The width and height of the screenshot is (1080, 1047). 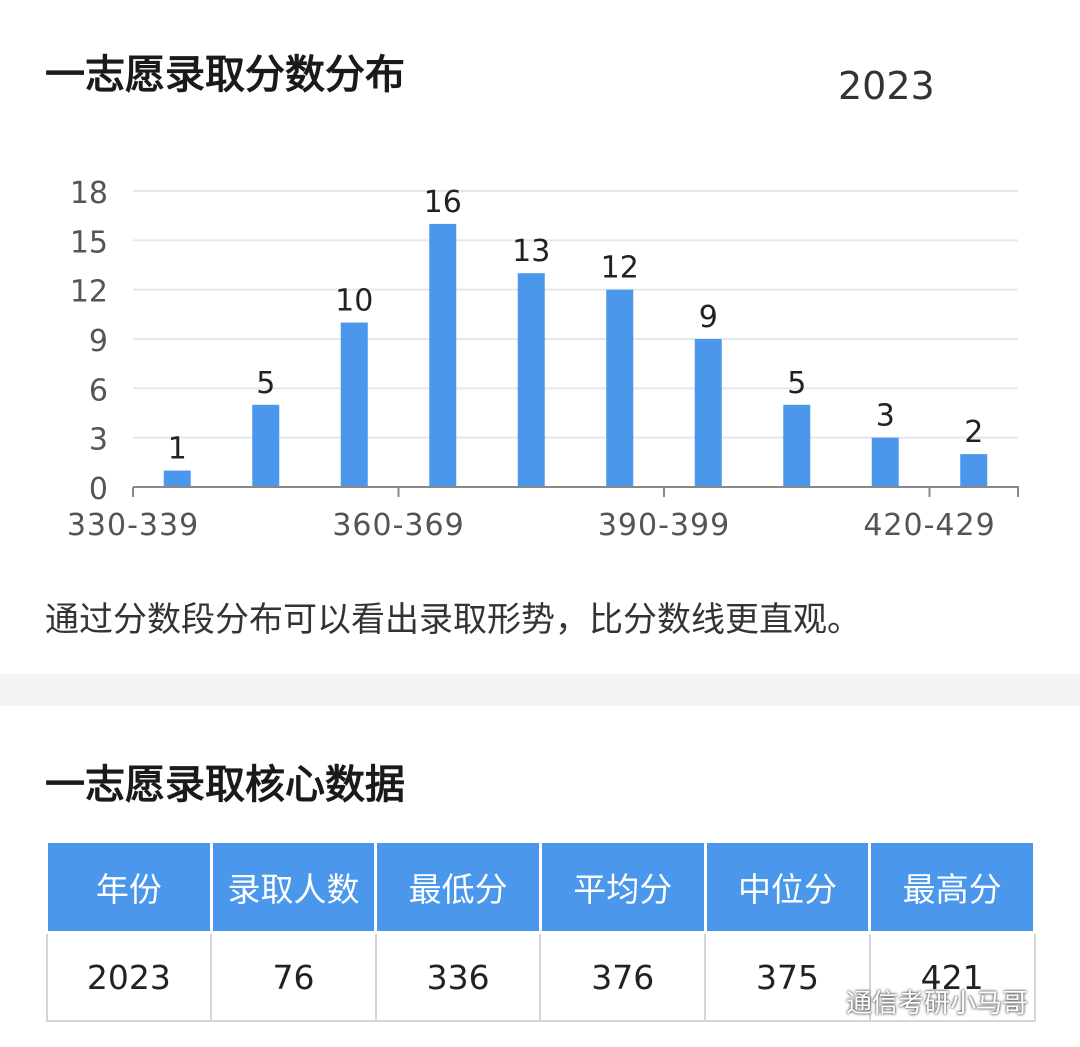 I want to click on header-avg-score: 平均分, so click(x=622, y=887).